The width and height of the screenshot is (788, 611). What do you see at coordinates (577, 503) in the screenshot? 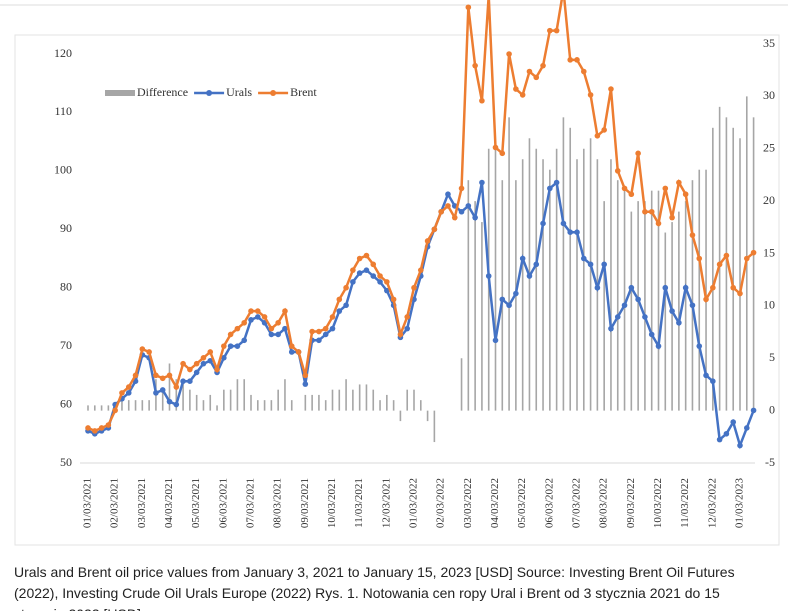
I see `x-tick-label: 07/03/2022` at bounding box center [577, 503].